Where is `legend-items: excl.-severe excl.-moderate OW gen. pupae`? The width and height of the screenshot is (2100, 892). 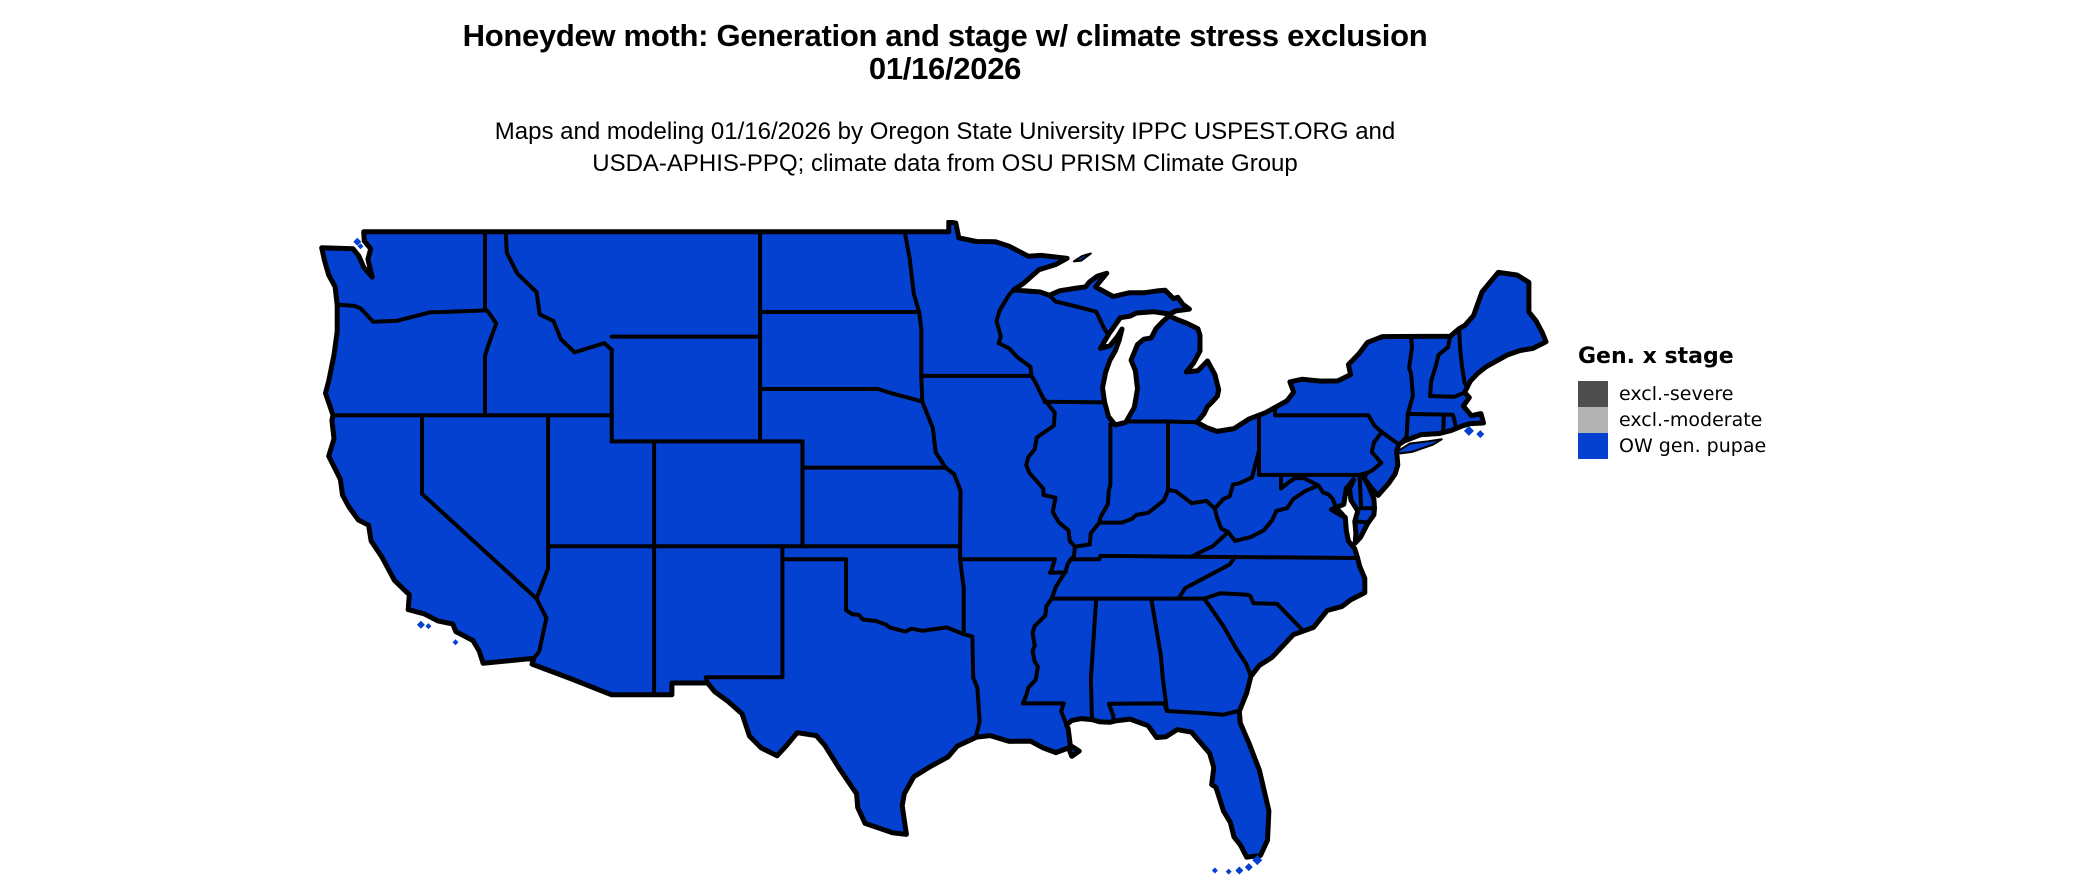
legend-items: excl.-severe excl.-moderate OW gen. pupae is located at coordinates (1728, 420).